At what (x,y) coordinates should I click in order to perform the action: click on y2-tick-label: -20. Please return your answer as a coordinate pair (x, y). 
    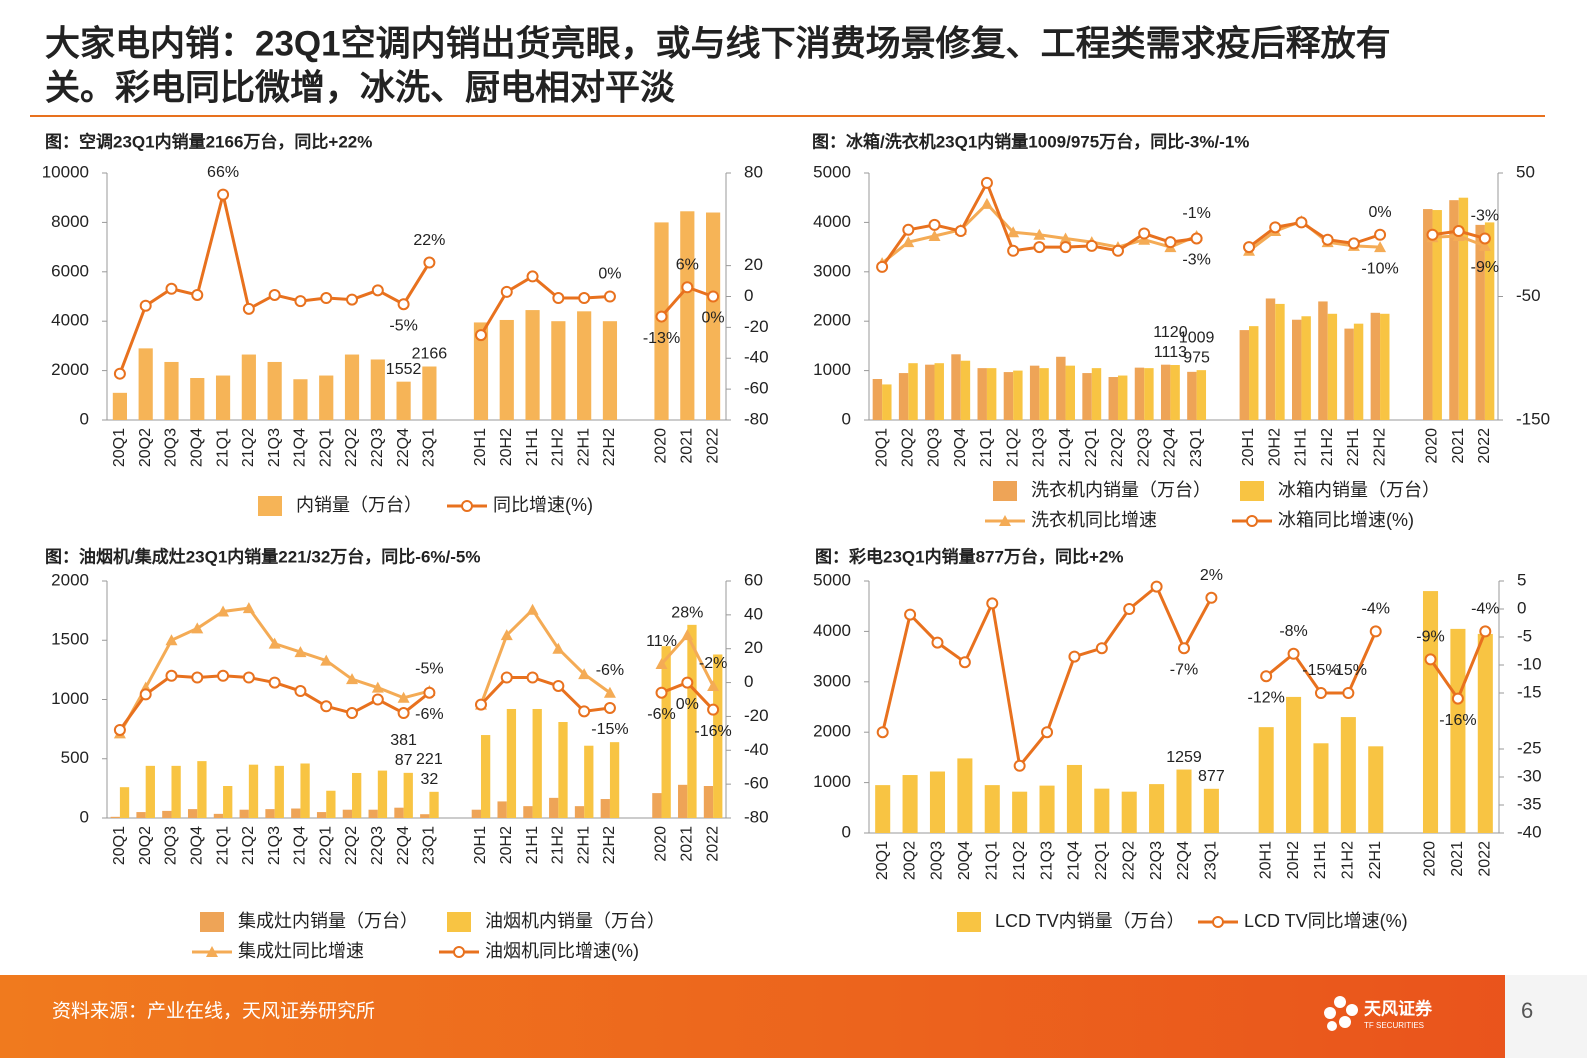
    Looking at the image, I should click on (756, 715).